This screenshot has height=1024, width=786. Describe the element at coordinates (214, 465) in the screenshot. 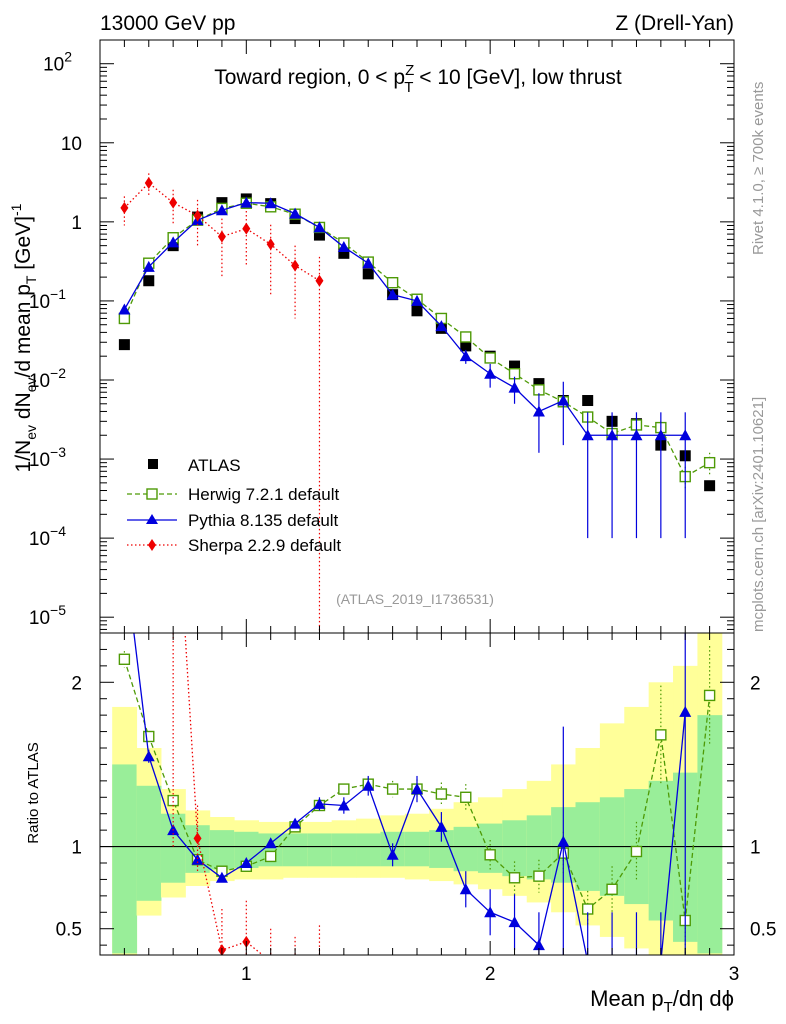

I see `legend-label-atlas: ATLAS` at that location.